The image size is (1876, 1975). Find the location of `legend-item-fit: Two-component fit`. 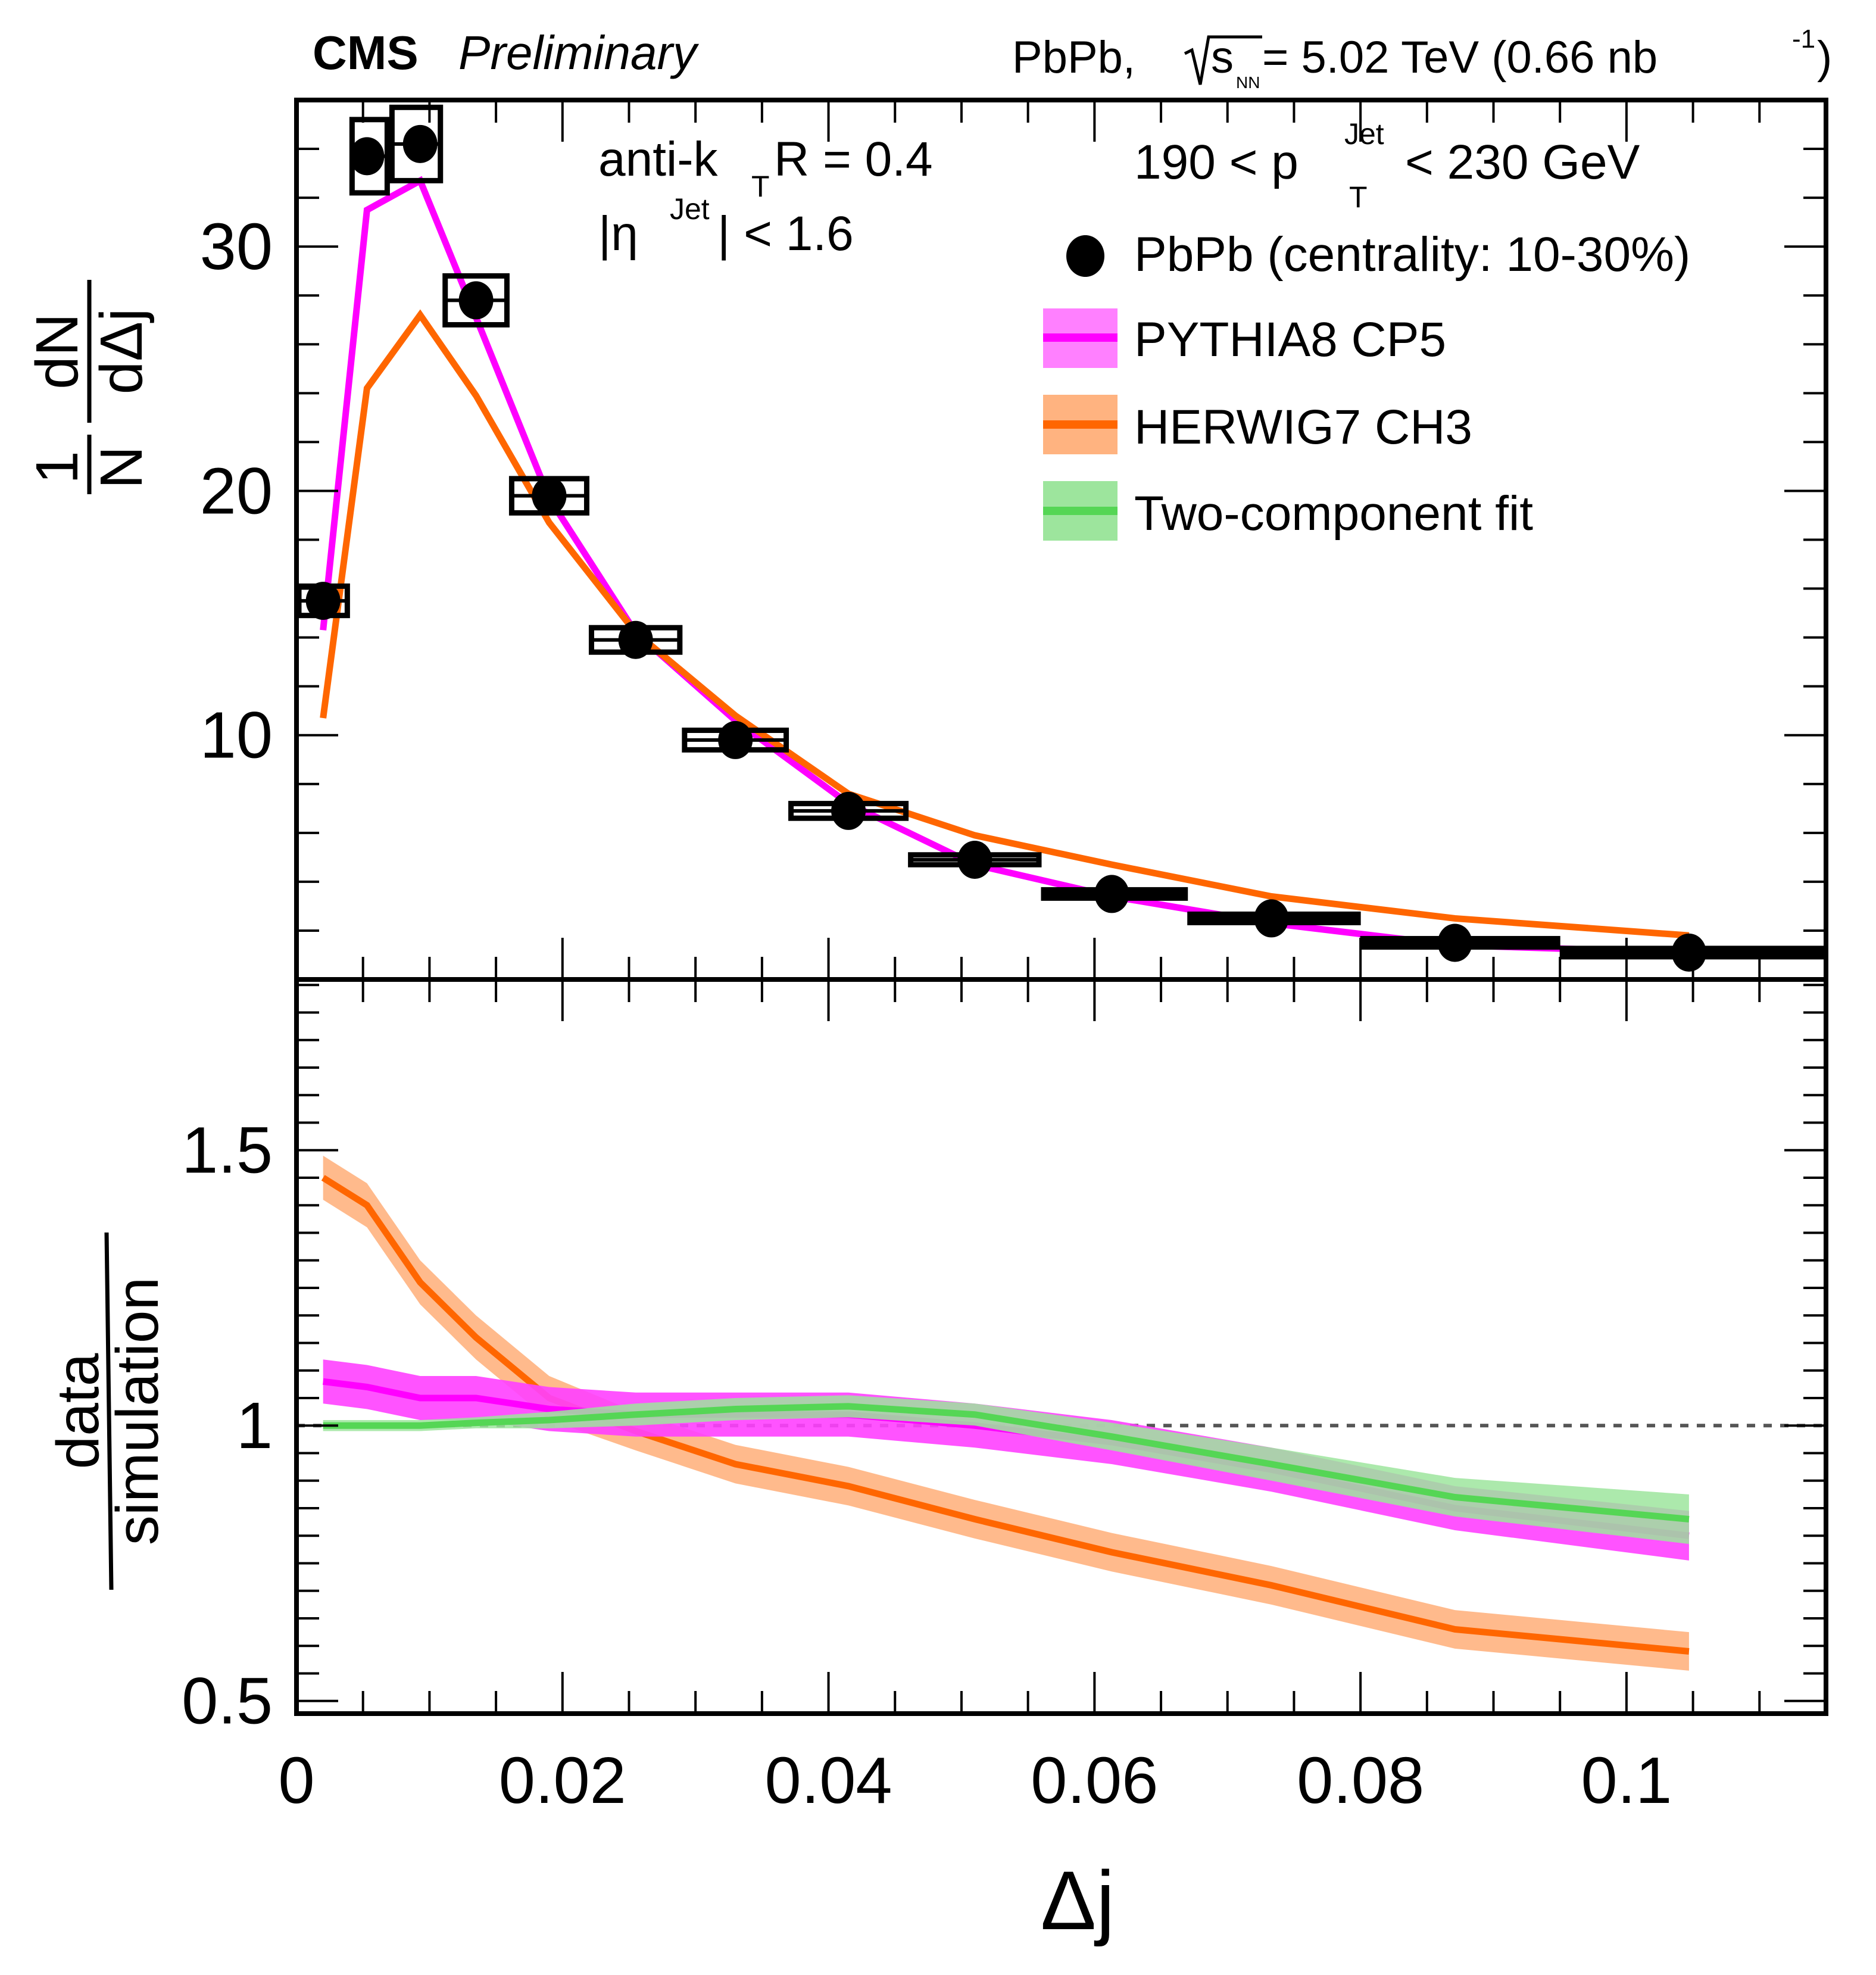

legend-item-fit: Two-component fit is located at coordinates (1288, 511).